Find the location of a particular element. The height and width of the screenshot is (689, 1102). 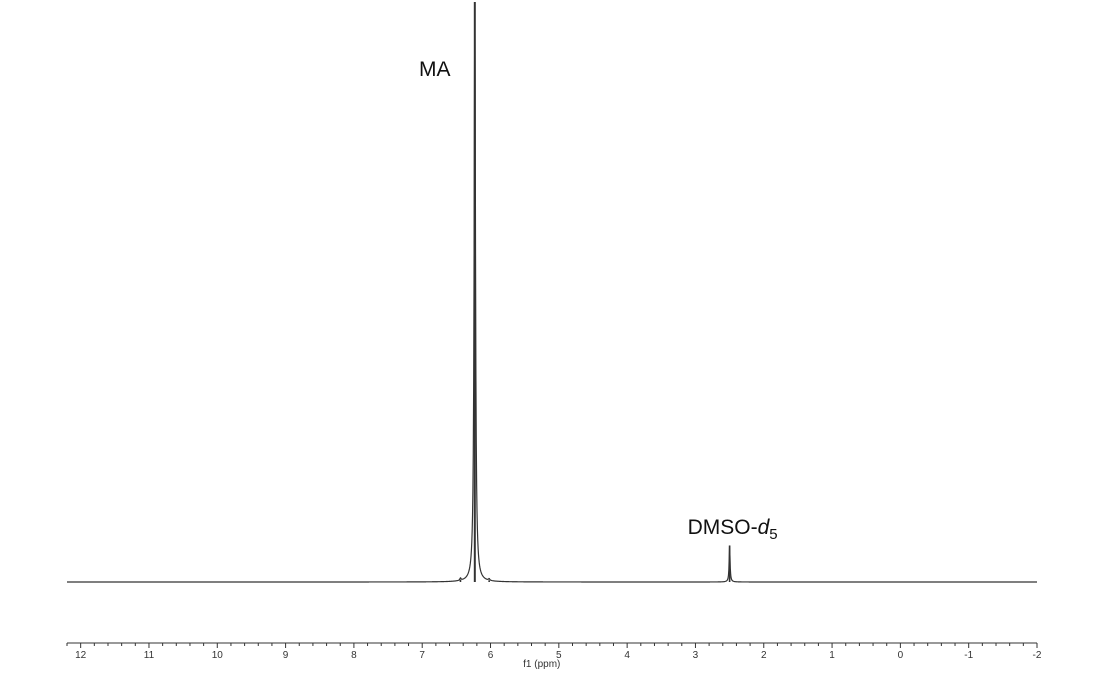

x-tick-label: 10 is located at coordinates (218, 655).